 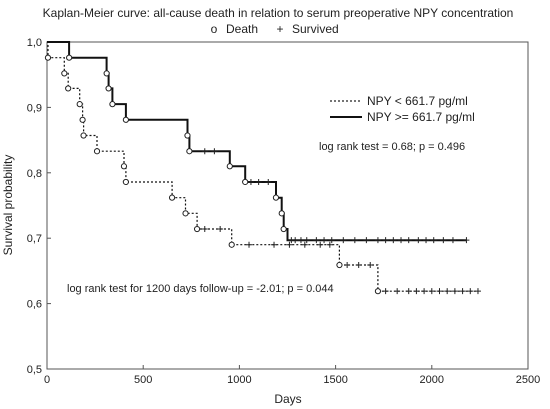 What do you see at coordinates (47, 380) in the screenshot?
I see `x-tick-label: 0` at bounding box center [47, 380].